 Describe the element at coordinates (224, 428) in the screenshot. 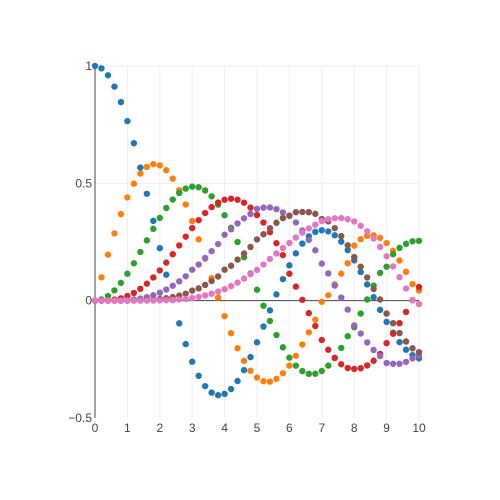

I see `x-tick-label: 4` at that location.